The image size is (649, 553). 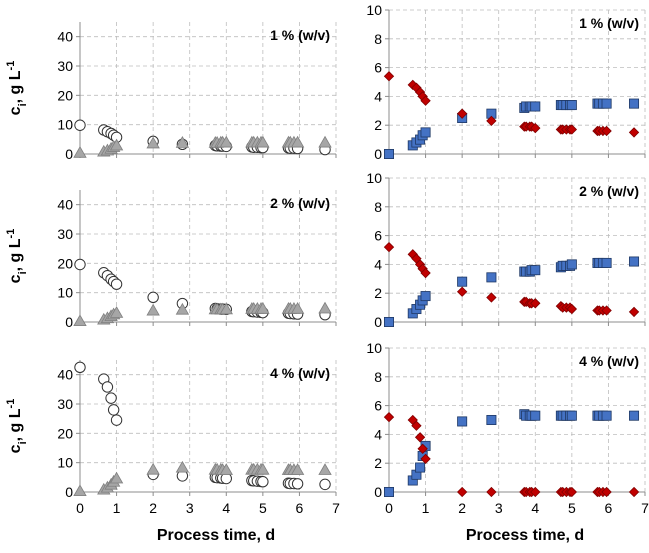 I want to click on y-tick-label: 8, so click(x=378, y=207).